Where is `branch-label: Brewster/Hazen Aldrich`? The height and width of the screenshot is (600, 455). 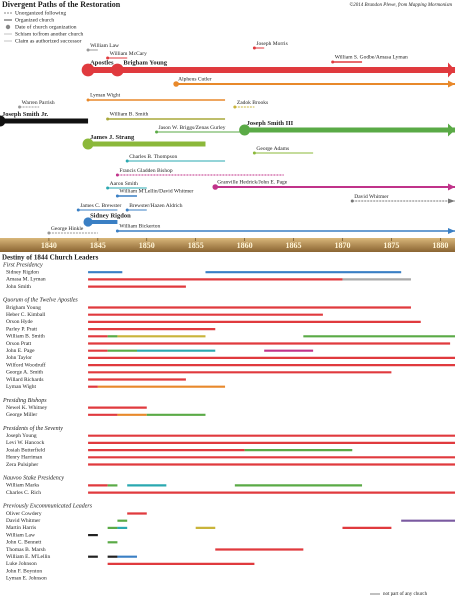 branch-label: Brewster/Hazen Aldrich is located at coordinates (156, 206).